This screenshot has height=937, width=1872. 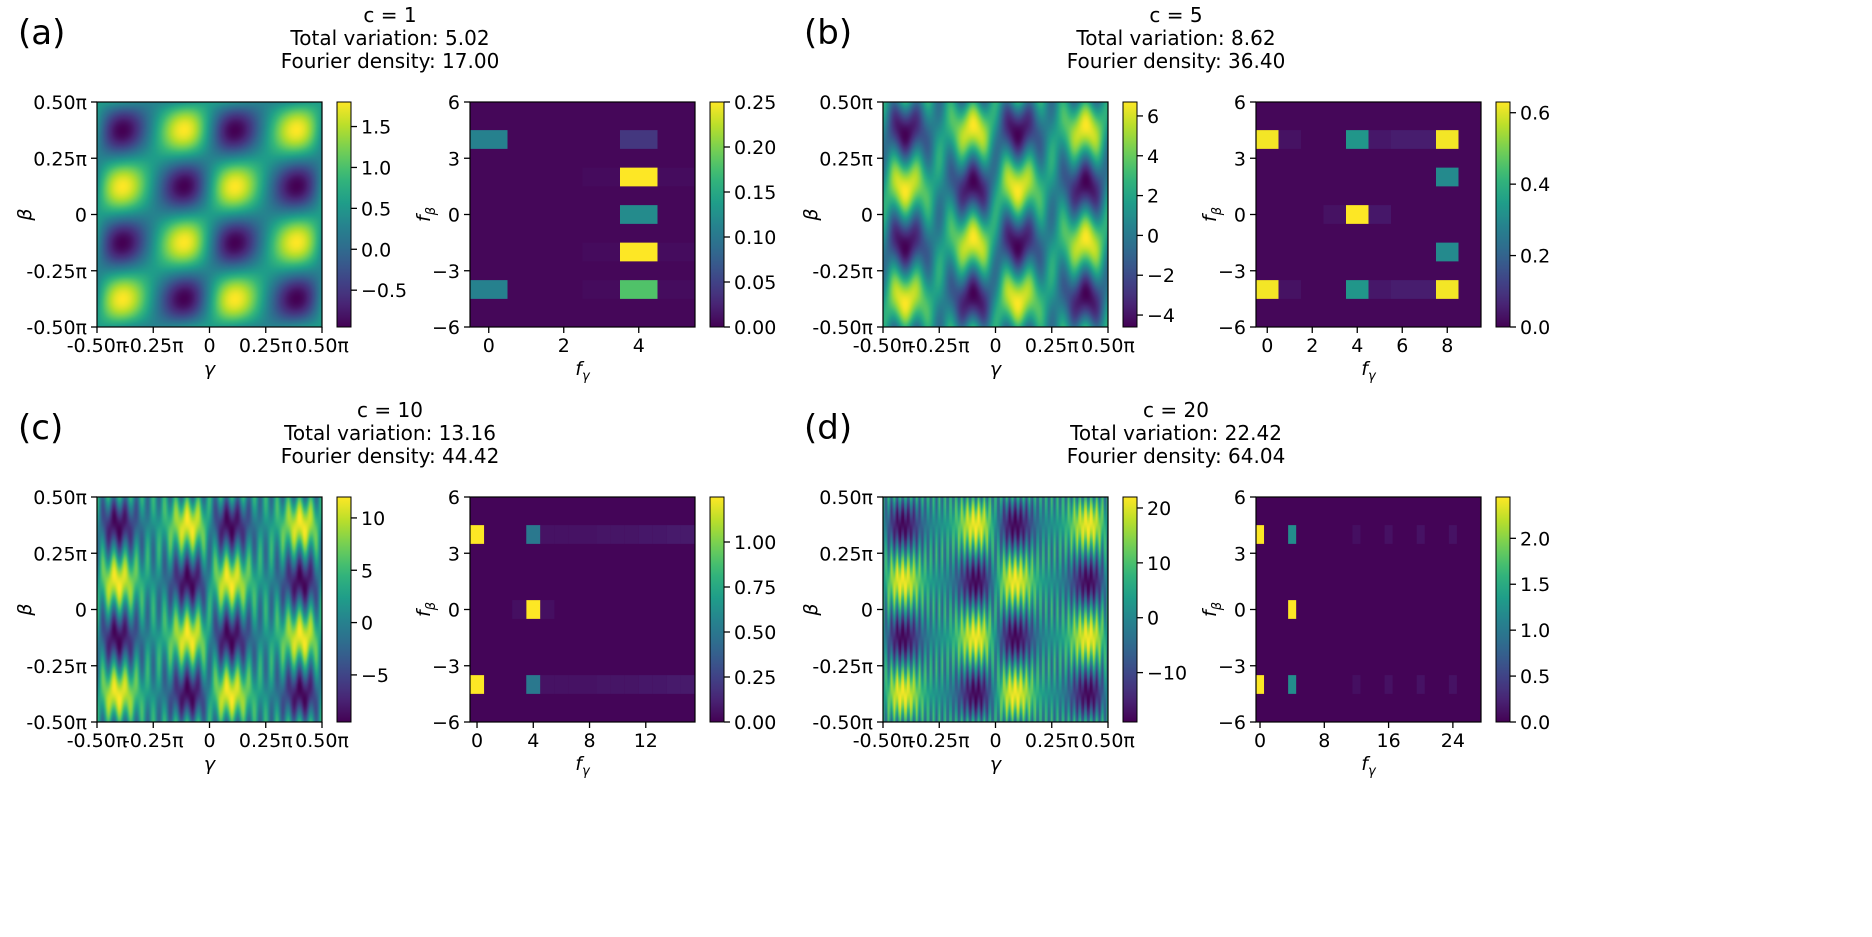 I want to click on colorbar-tick-label: 0.10, so click(x=755, y=238).